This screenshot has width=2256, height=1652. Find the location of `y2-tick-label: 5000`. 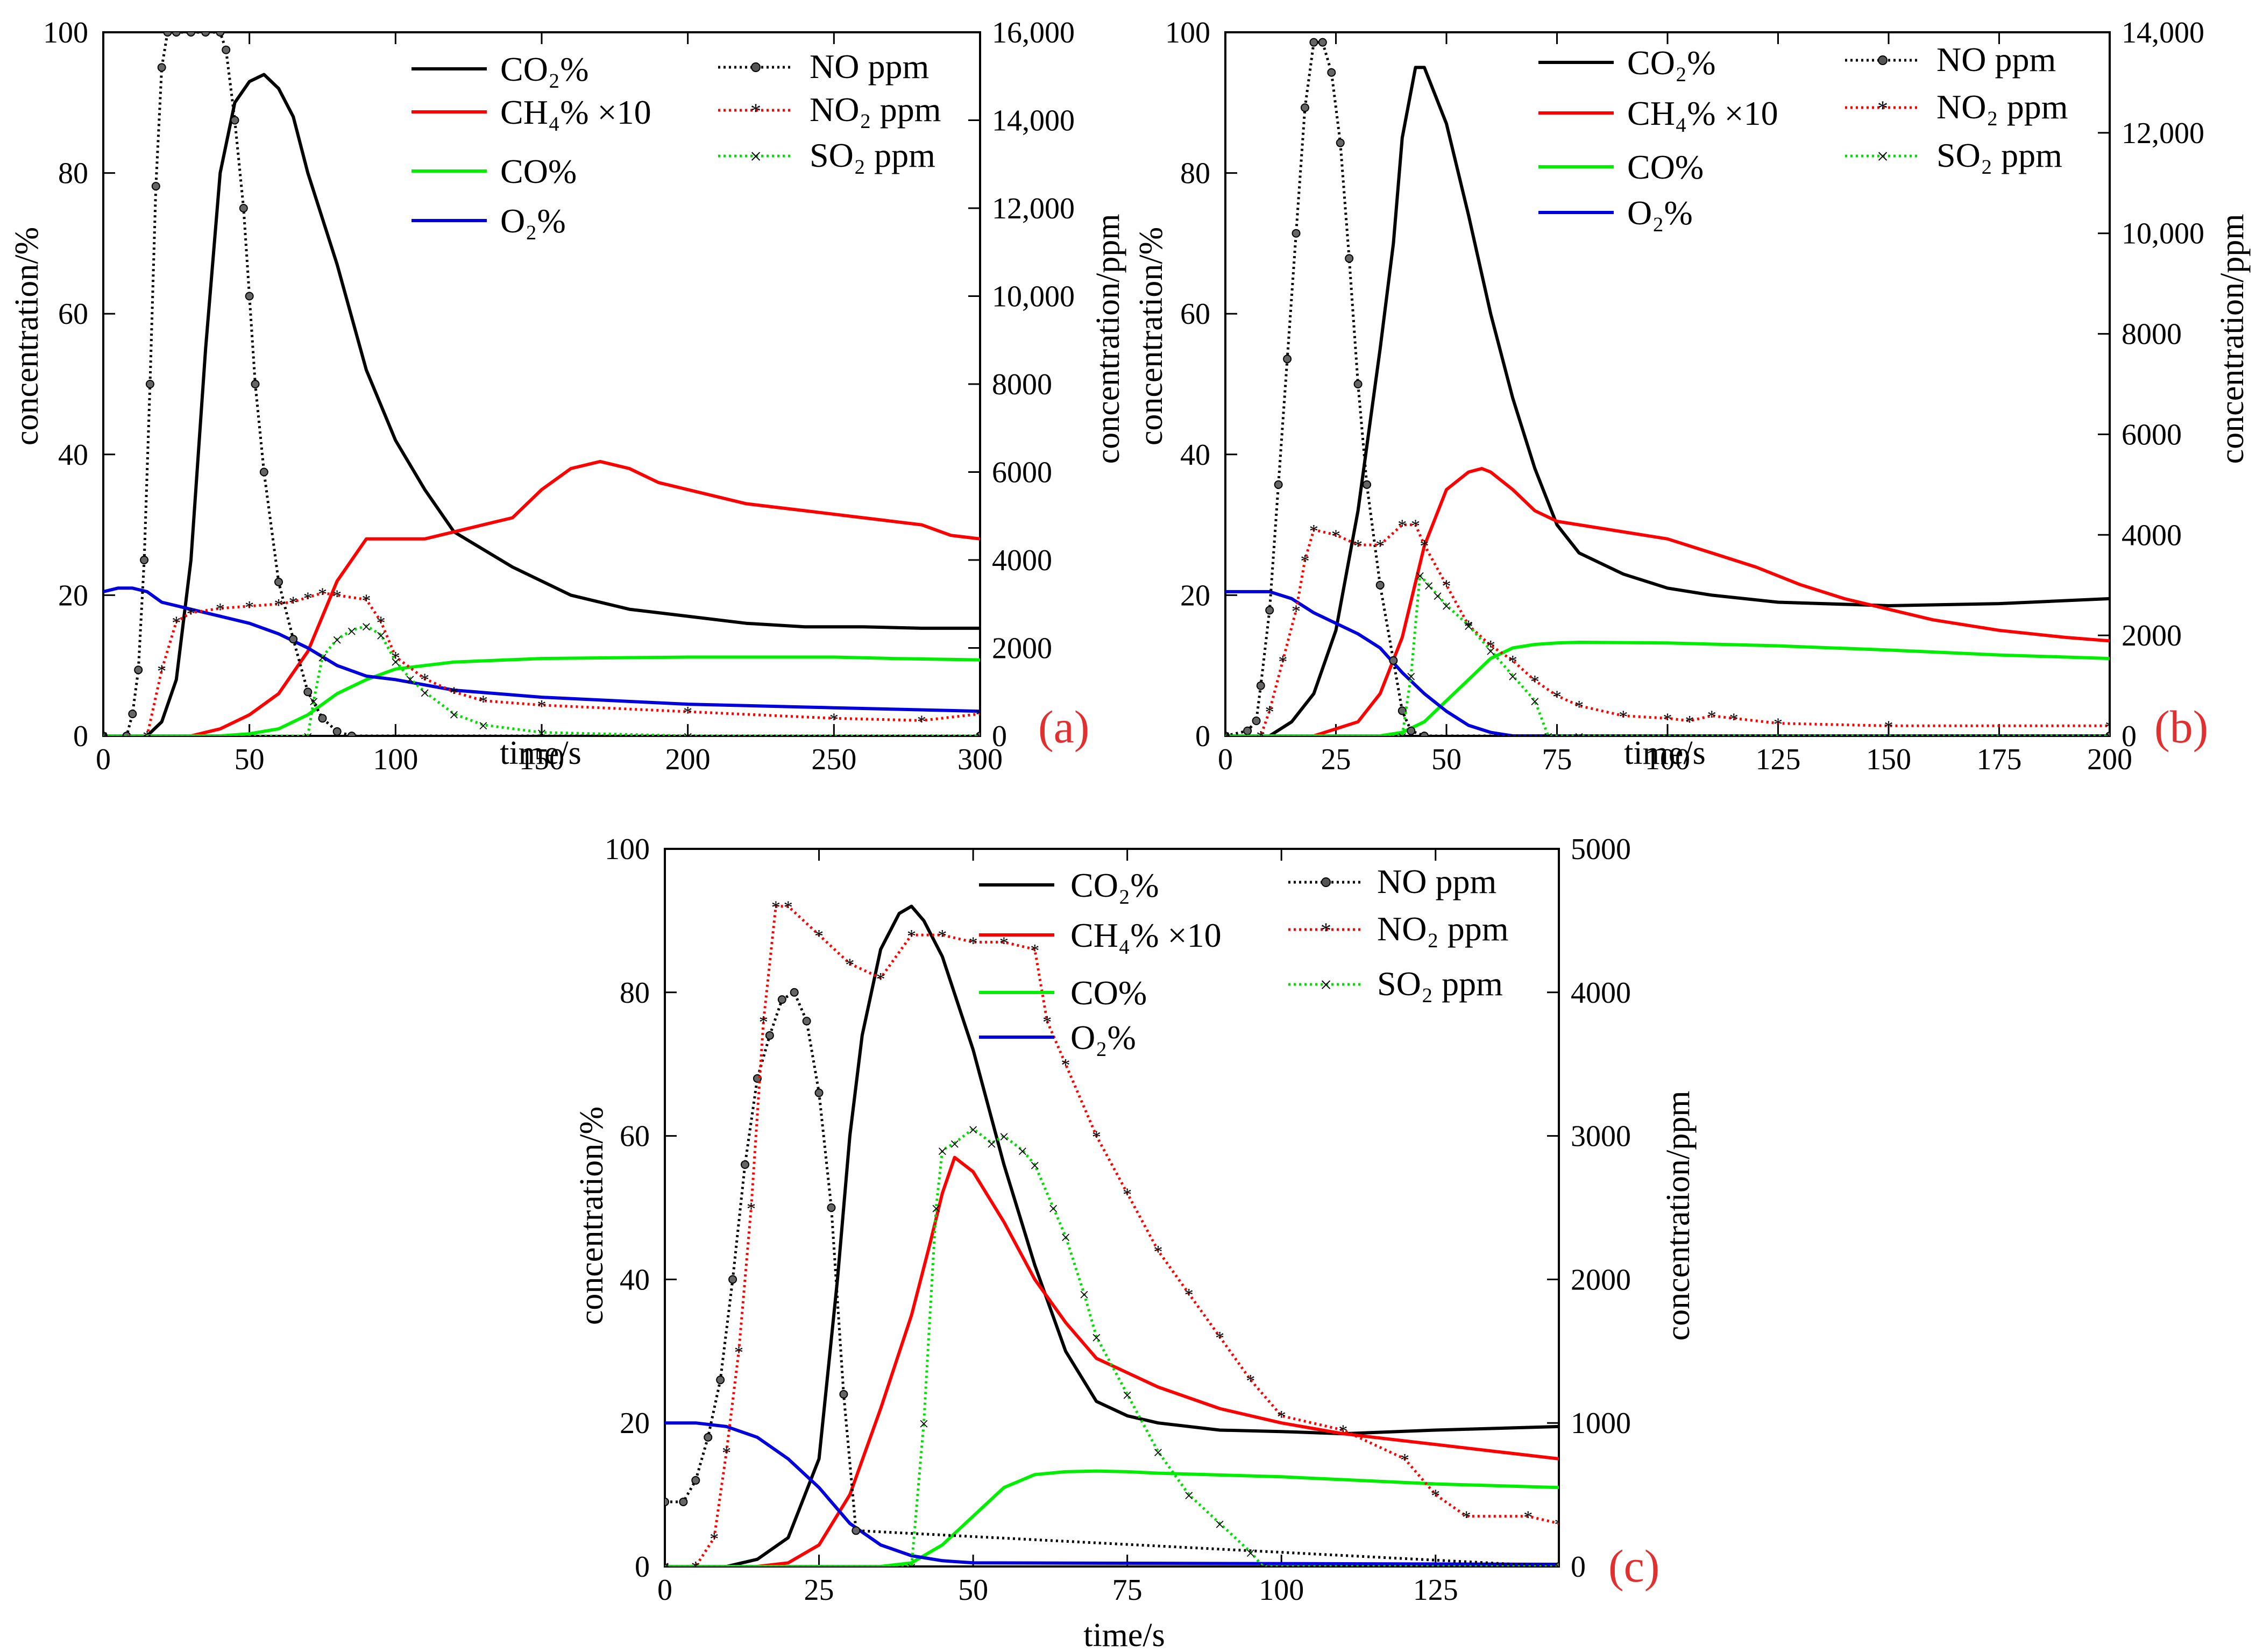

y2-tick-label: 5000 is located at coordinates (1601, 849).